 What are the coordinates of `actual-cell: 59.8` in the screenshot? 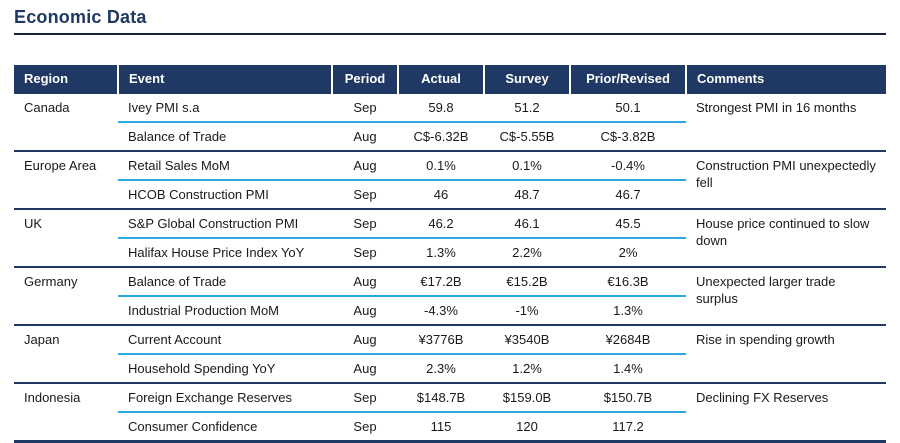 It's located at (441, 107).